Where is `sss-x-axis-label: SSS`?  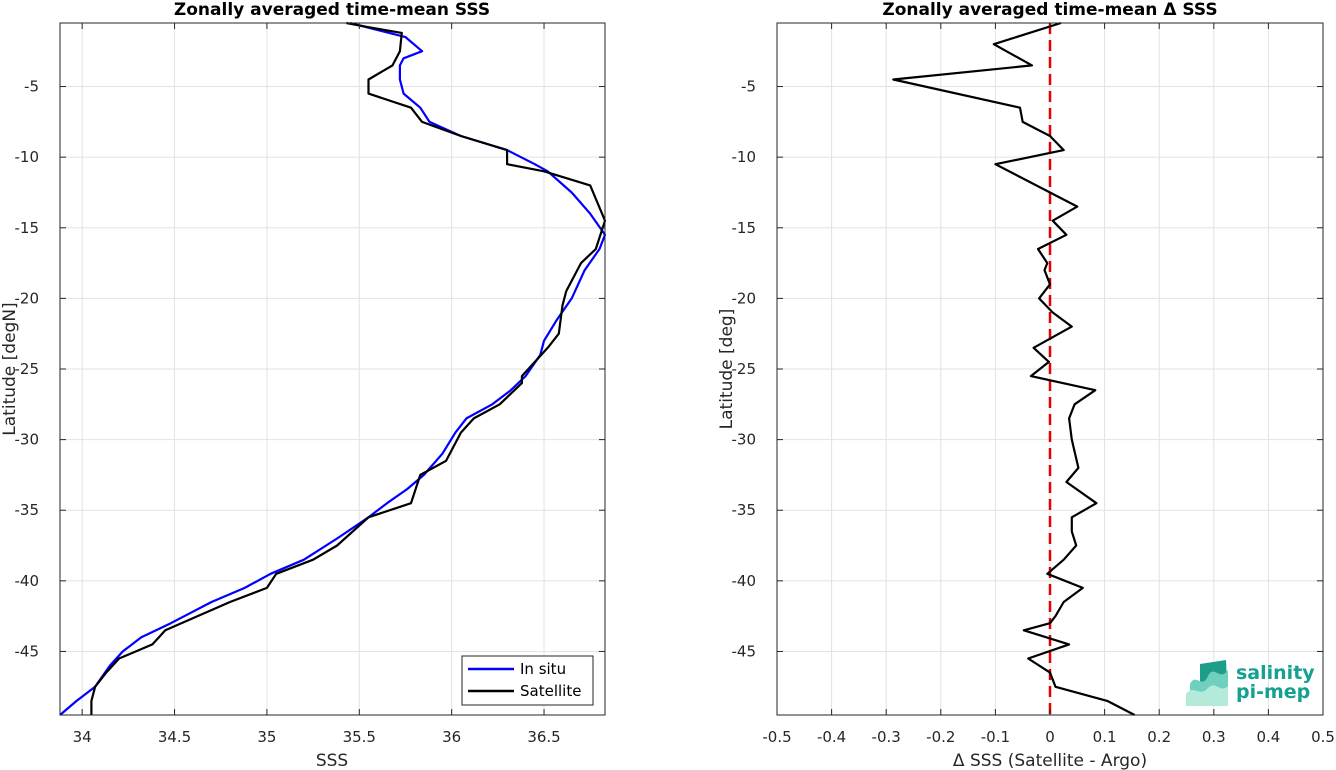
sss-x-axis-label: SSS is located at coordinates (332, 760).